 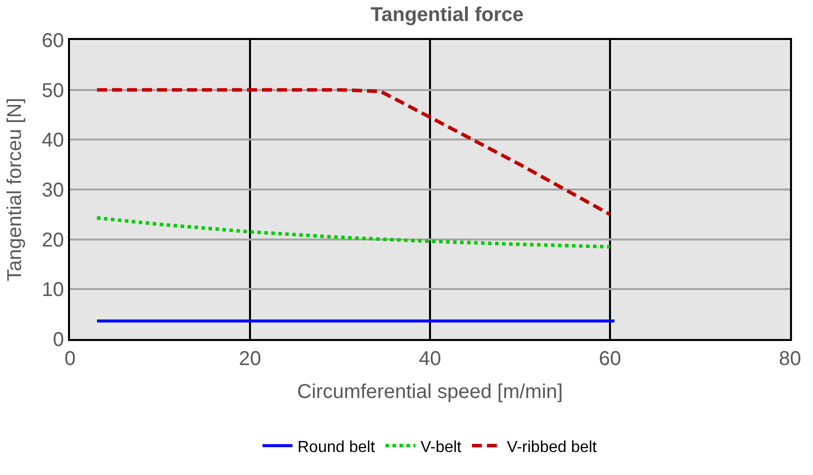 What do you see at coordinates (53, 141) in the screenshot?
I see `y-tick-label: 40` at bounding box center [53, 141].